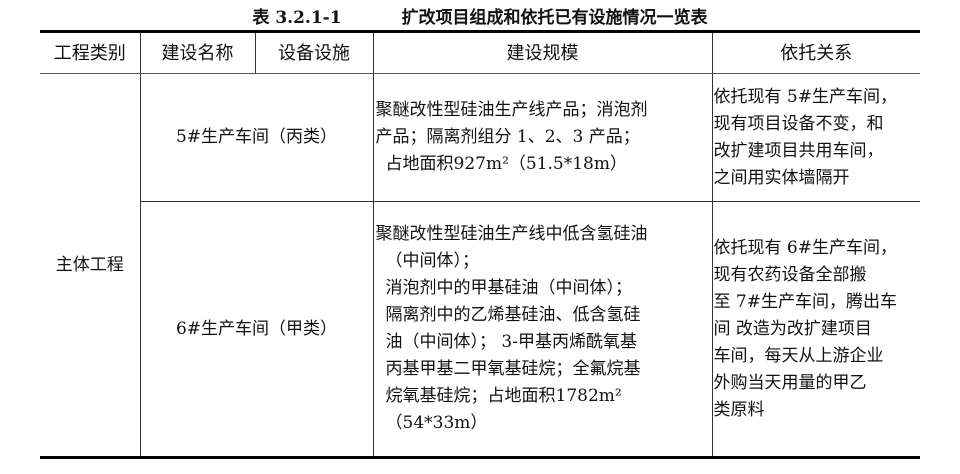  Describe the element at coordinates (798, 355) in the screenshot. I see `relation-line: 车间，每天从上游企业` at that location.